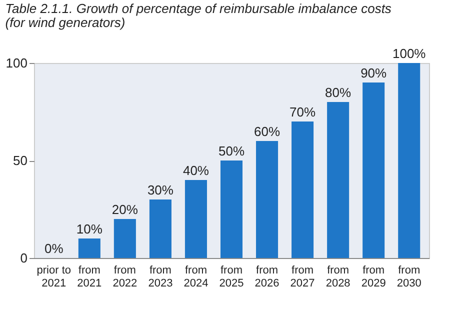 This screenshot has width=467, height=324. I want to click on x-tick-label: from 2027, so click(302, 277).